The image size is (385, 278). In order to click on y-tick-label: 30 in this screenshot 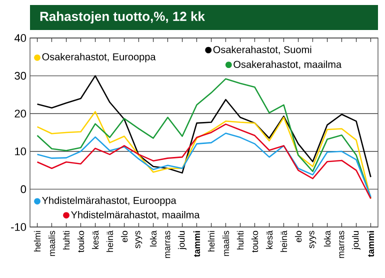, I will do `click(20, 76)`.